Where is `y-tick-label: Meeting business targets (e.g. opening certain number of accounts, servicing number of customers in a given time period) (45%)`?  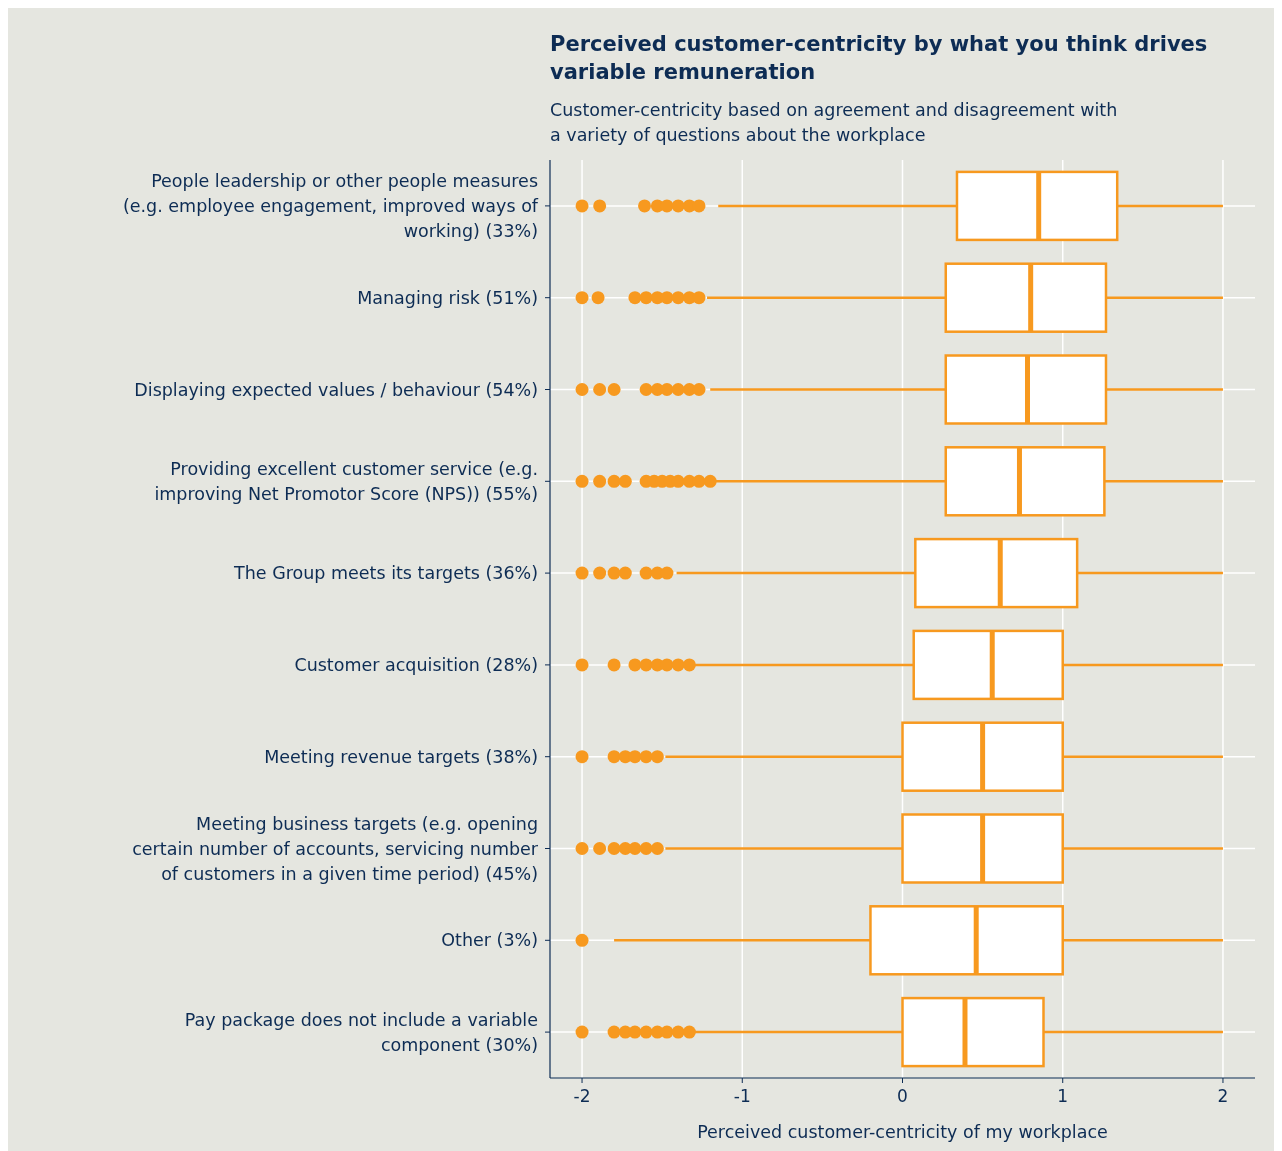 y-tick-label: Meeting business targets (e.g. opening certain number of accounts, servicing number of customers in a given time period) (45%) is located at coordinates (335, 848).